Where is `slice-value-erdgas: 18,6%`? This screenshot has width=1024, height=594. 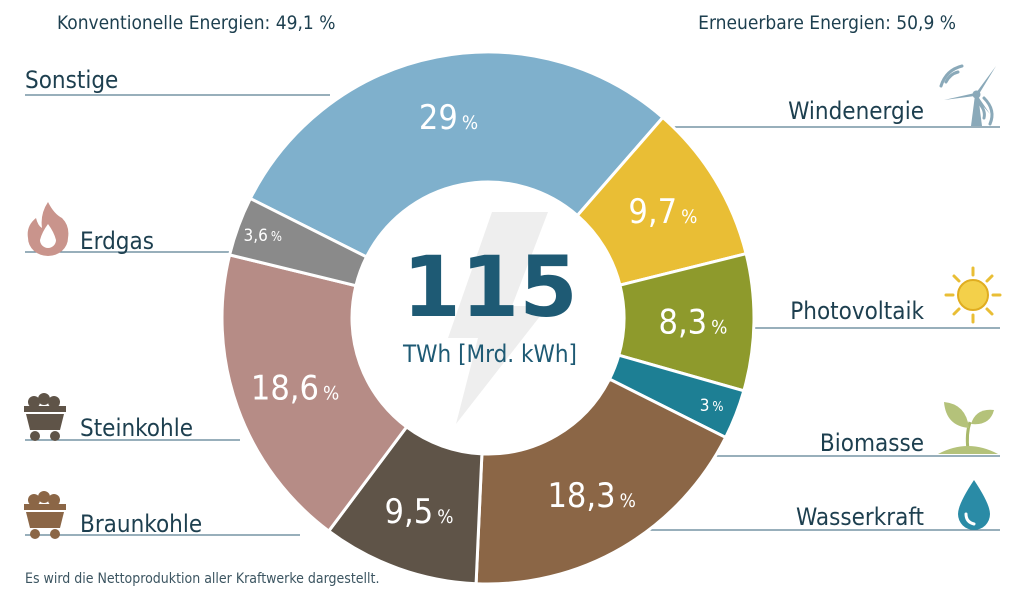
slice-value-erdgas: 18,6% is located at coordinates (295, 388).